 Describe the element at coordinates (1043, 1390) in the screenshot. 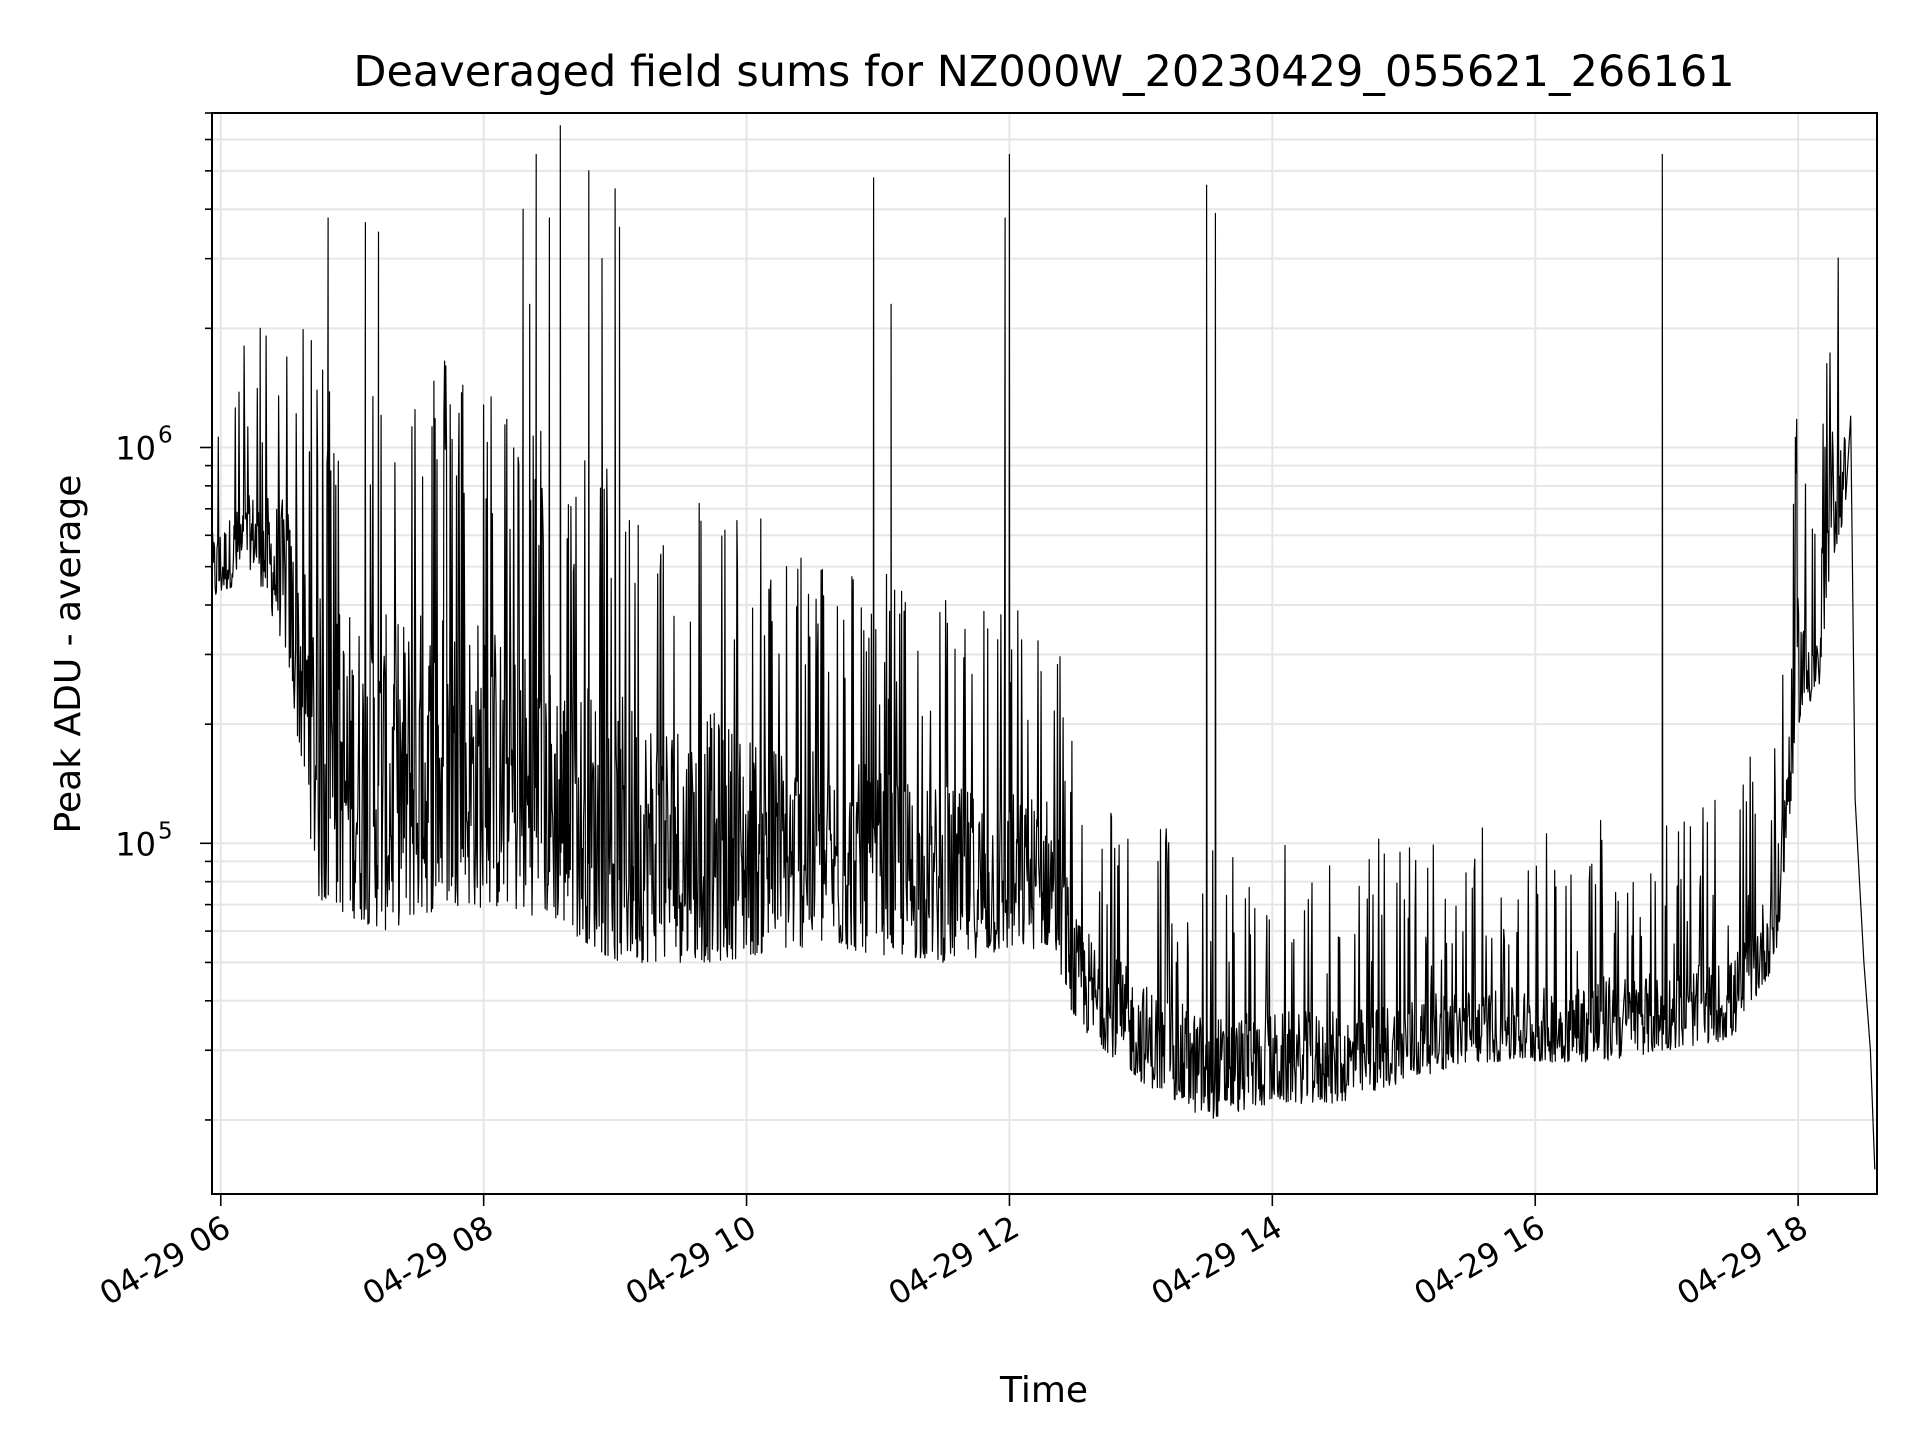

I see `x-axis-label: Time` at that location.